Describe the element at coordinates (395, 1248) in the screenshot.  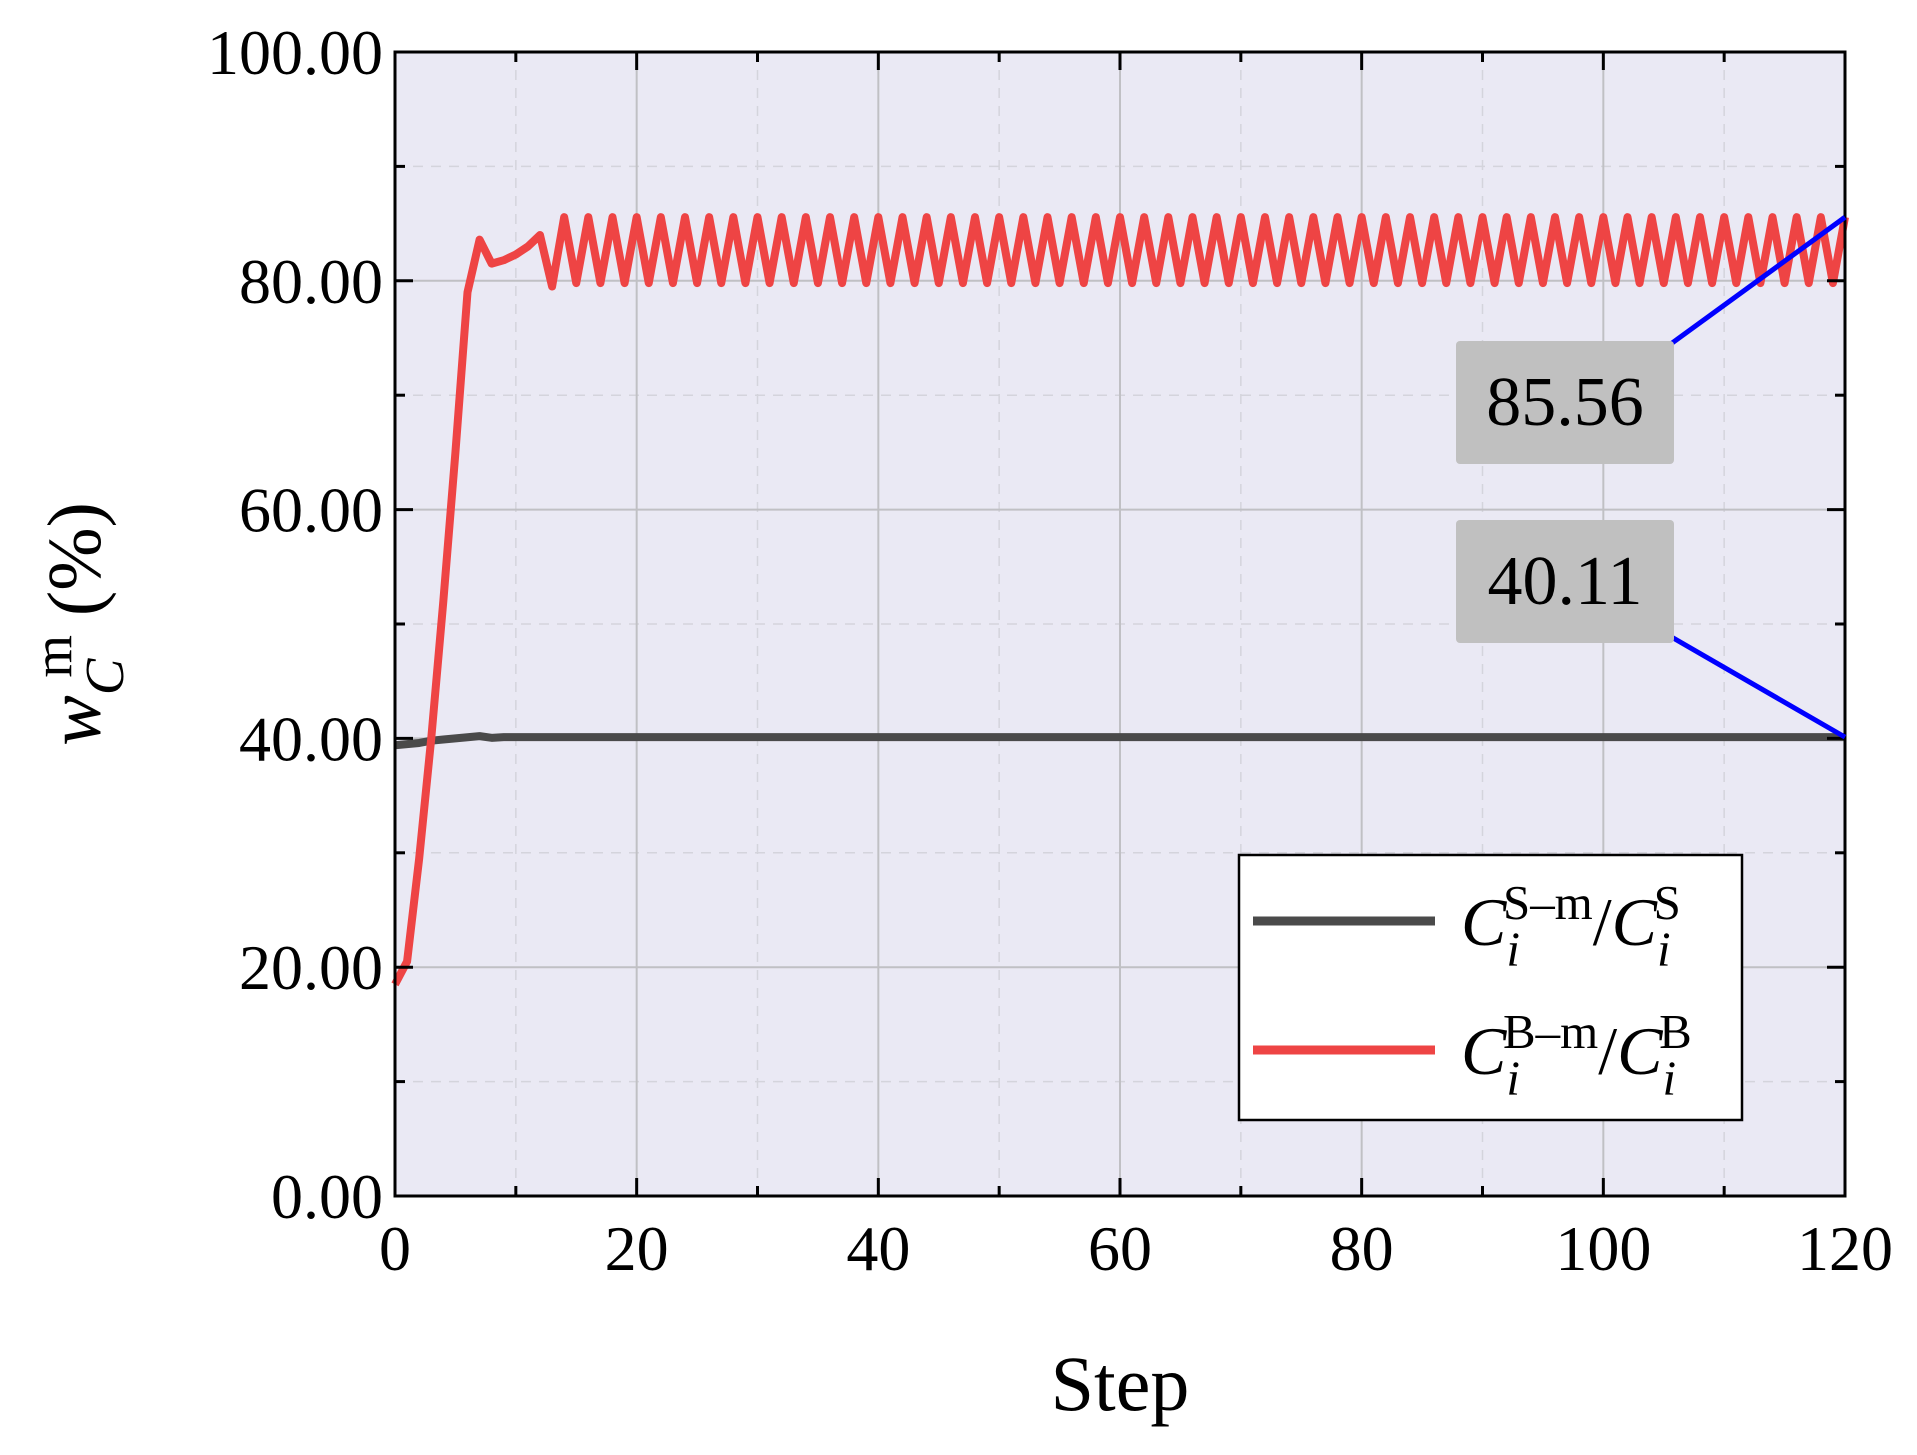
I see `x-tick-label: 0` at that location.